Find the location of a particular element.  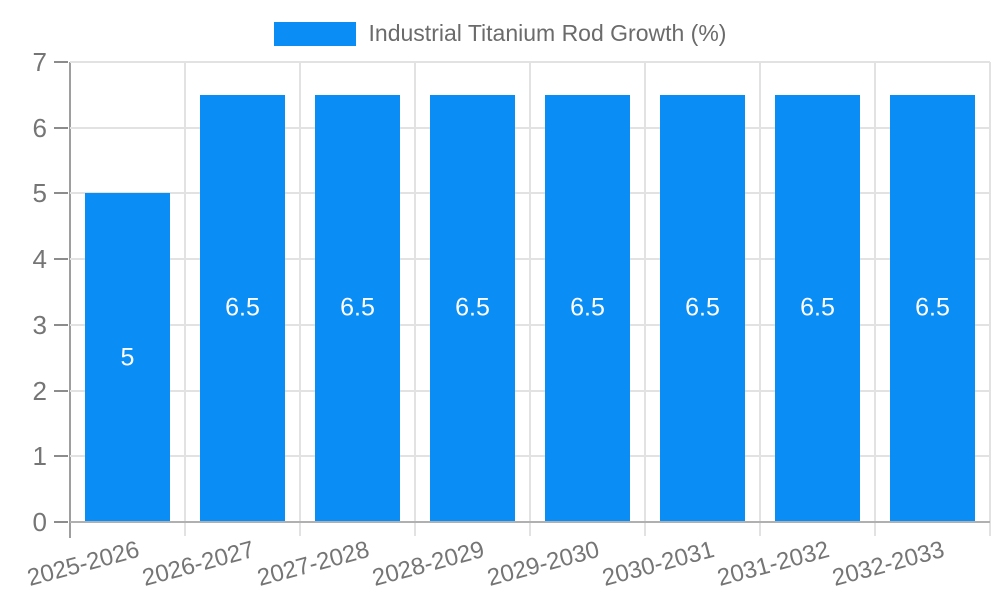

y-tick-label: 7 is located at coordinates (39, 62).